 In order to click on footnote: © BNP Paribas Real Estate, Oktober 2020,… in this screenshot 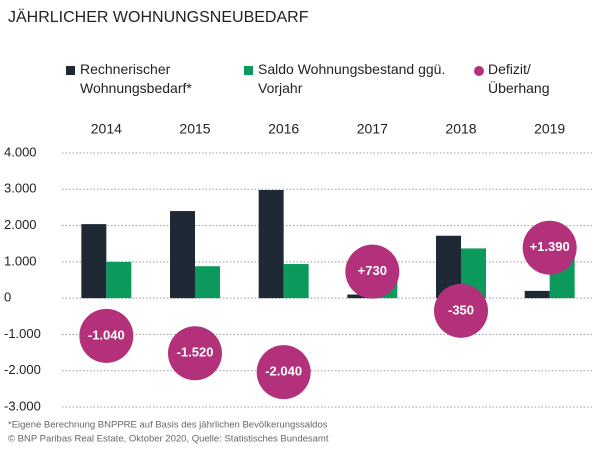, I will do `click(168, 439)`.